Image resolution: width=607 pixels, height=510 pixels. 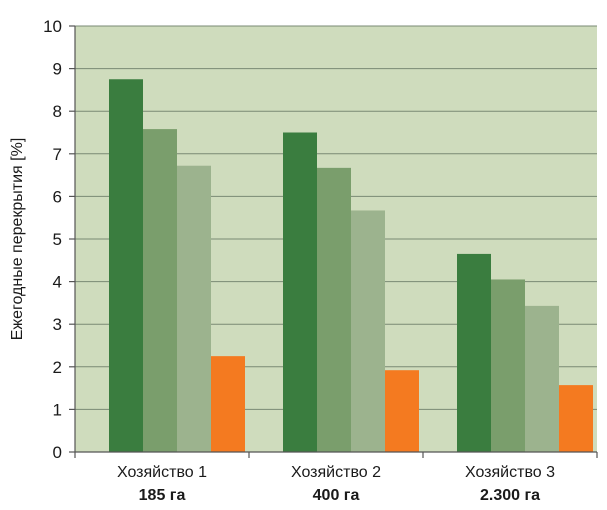 I want to click on y-tick-label: 4, so click(x=57, y=282).